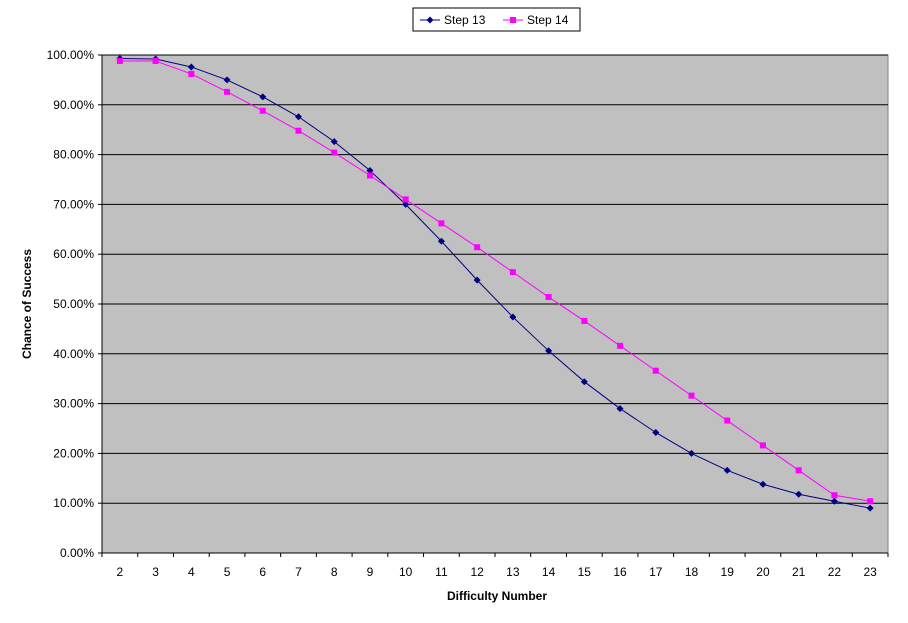 The width and height of the screenshot is (908, 623). I want to click on x-tick-label: 7, so click(298, 572).